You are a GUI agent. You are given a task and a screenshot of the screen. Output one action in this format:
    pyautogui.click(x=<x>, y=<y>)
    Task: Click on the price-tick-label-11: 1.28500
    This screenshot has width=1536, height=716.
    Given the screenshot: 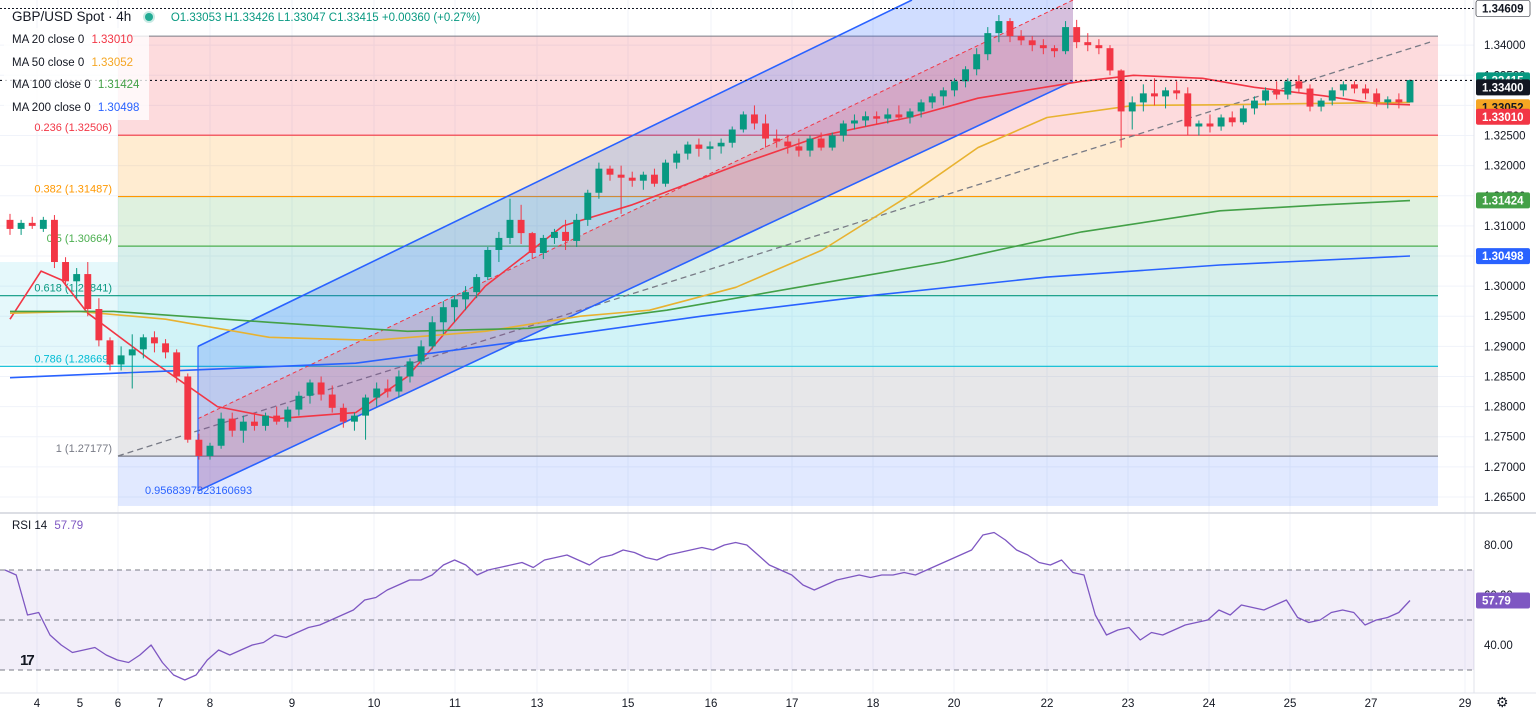 What is the action you would take?
    pyautogui.click(x=1505, y=377)
    